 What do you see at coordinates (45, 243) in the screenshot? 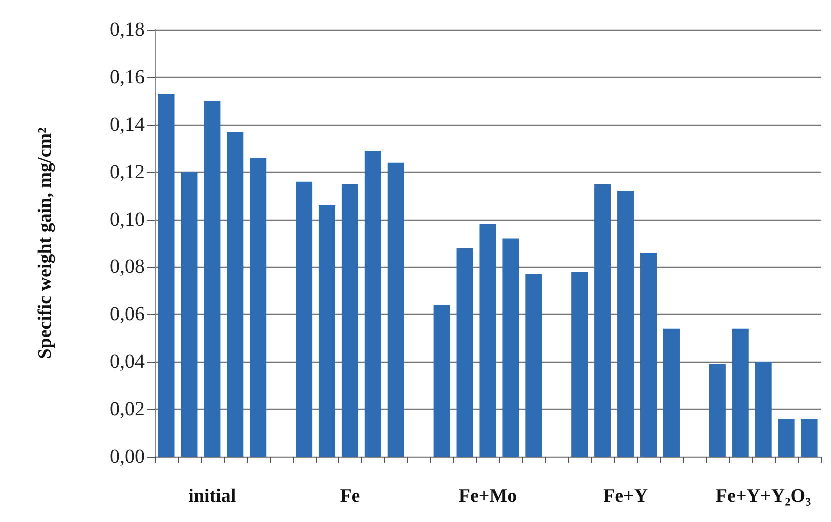
I see `y-axis-title: Specific weight gain, mg/cm²` at bounding box center [45, 243].